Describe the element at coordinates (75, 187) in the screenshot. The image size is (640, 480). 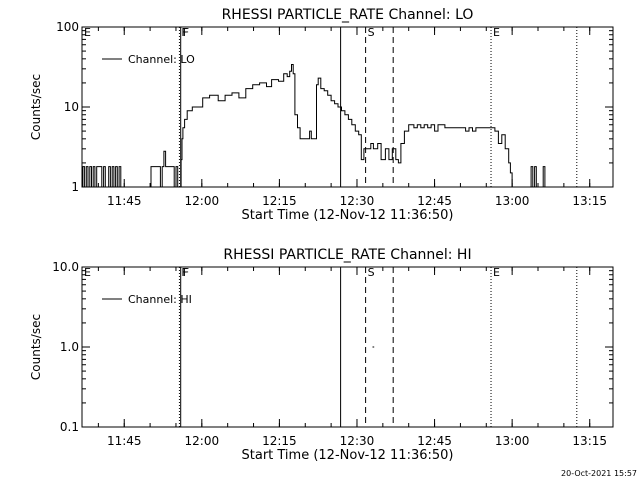
I see `y-tick-label: 1` at that location.